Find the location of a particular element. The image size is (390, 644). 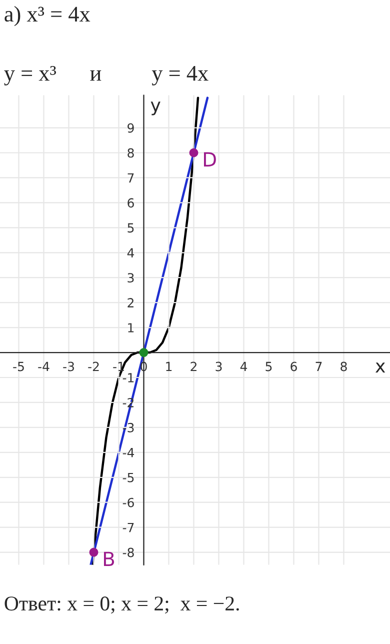

y-tick-label: -6 is located at coordinates (128, 503).